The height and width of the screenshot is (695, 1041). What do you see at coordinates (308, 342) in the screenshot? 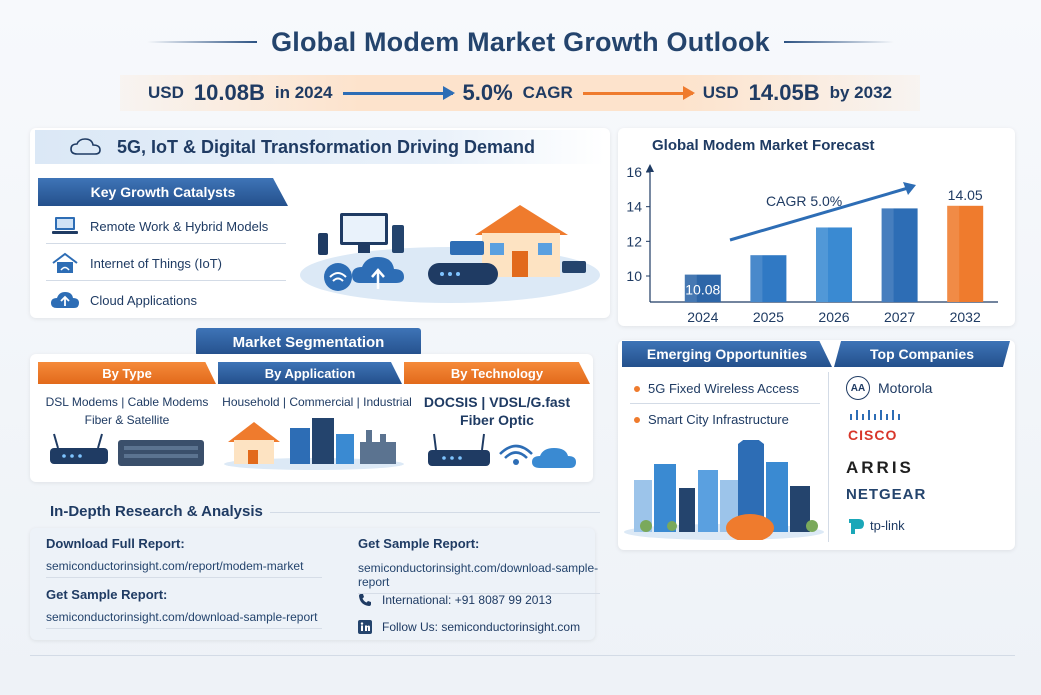
I see `segmentation-heading: Market Segmentation` at bounding box center [308, 342].